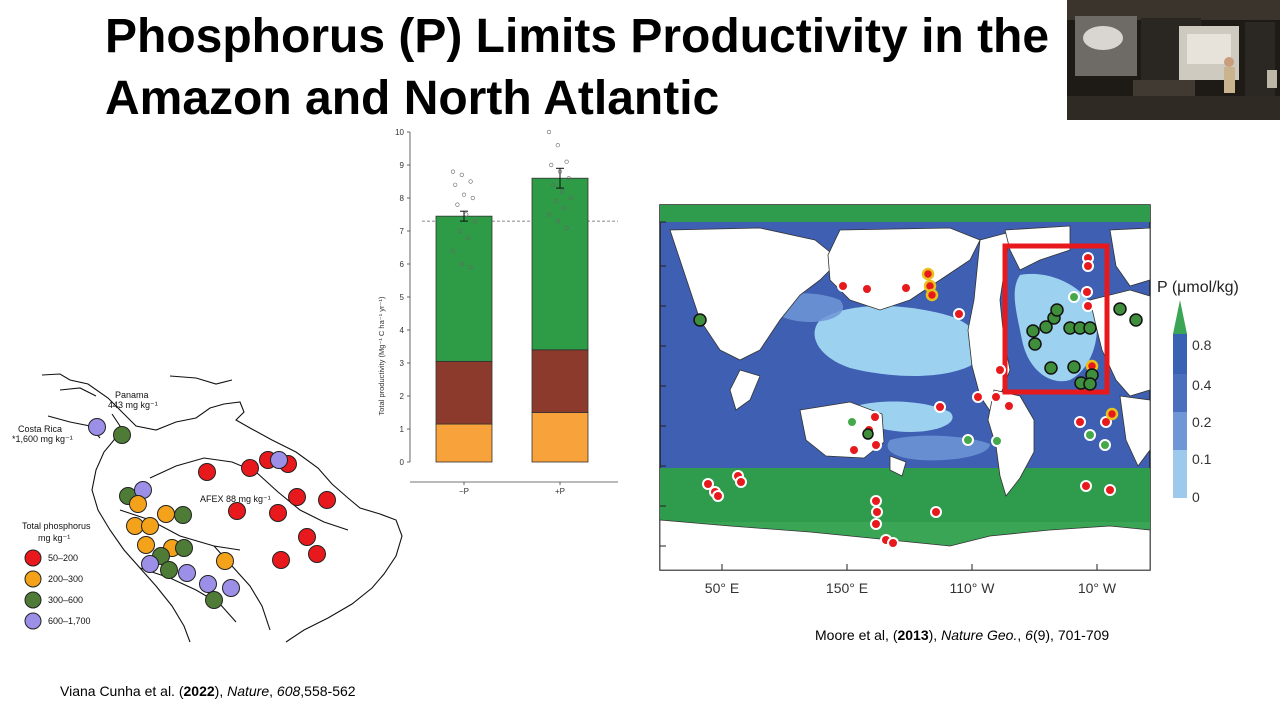 This screenshot has height=720, width=1280. What do you see at coordinates (412, 98) in the screenshot?
I see `slide-title-line-2: Amazon and North Atlantic` at bounding box center [412, 98].